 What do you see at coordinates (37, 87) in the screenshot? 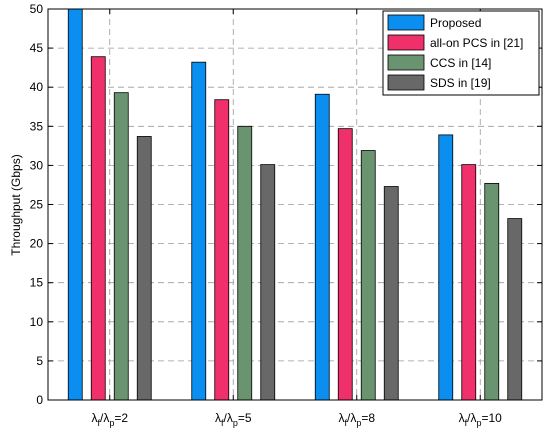
I see `y-tick-label: 40` at bounding box center [37, 87].